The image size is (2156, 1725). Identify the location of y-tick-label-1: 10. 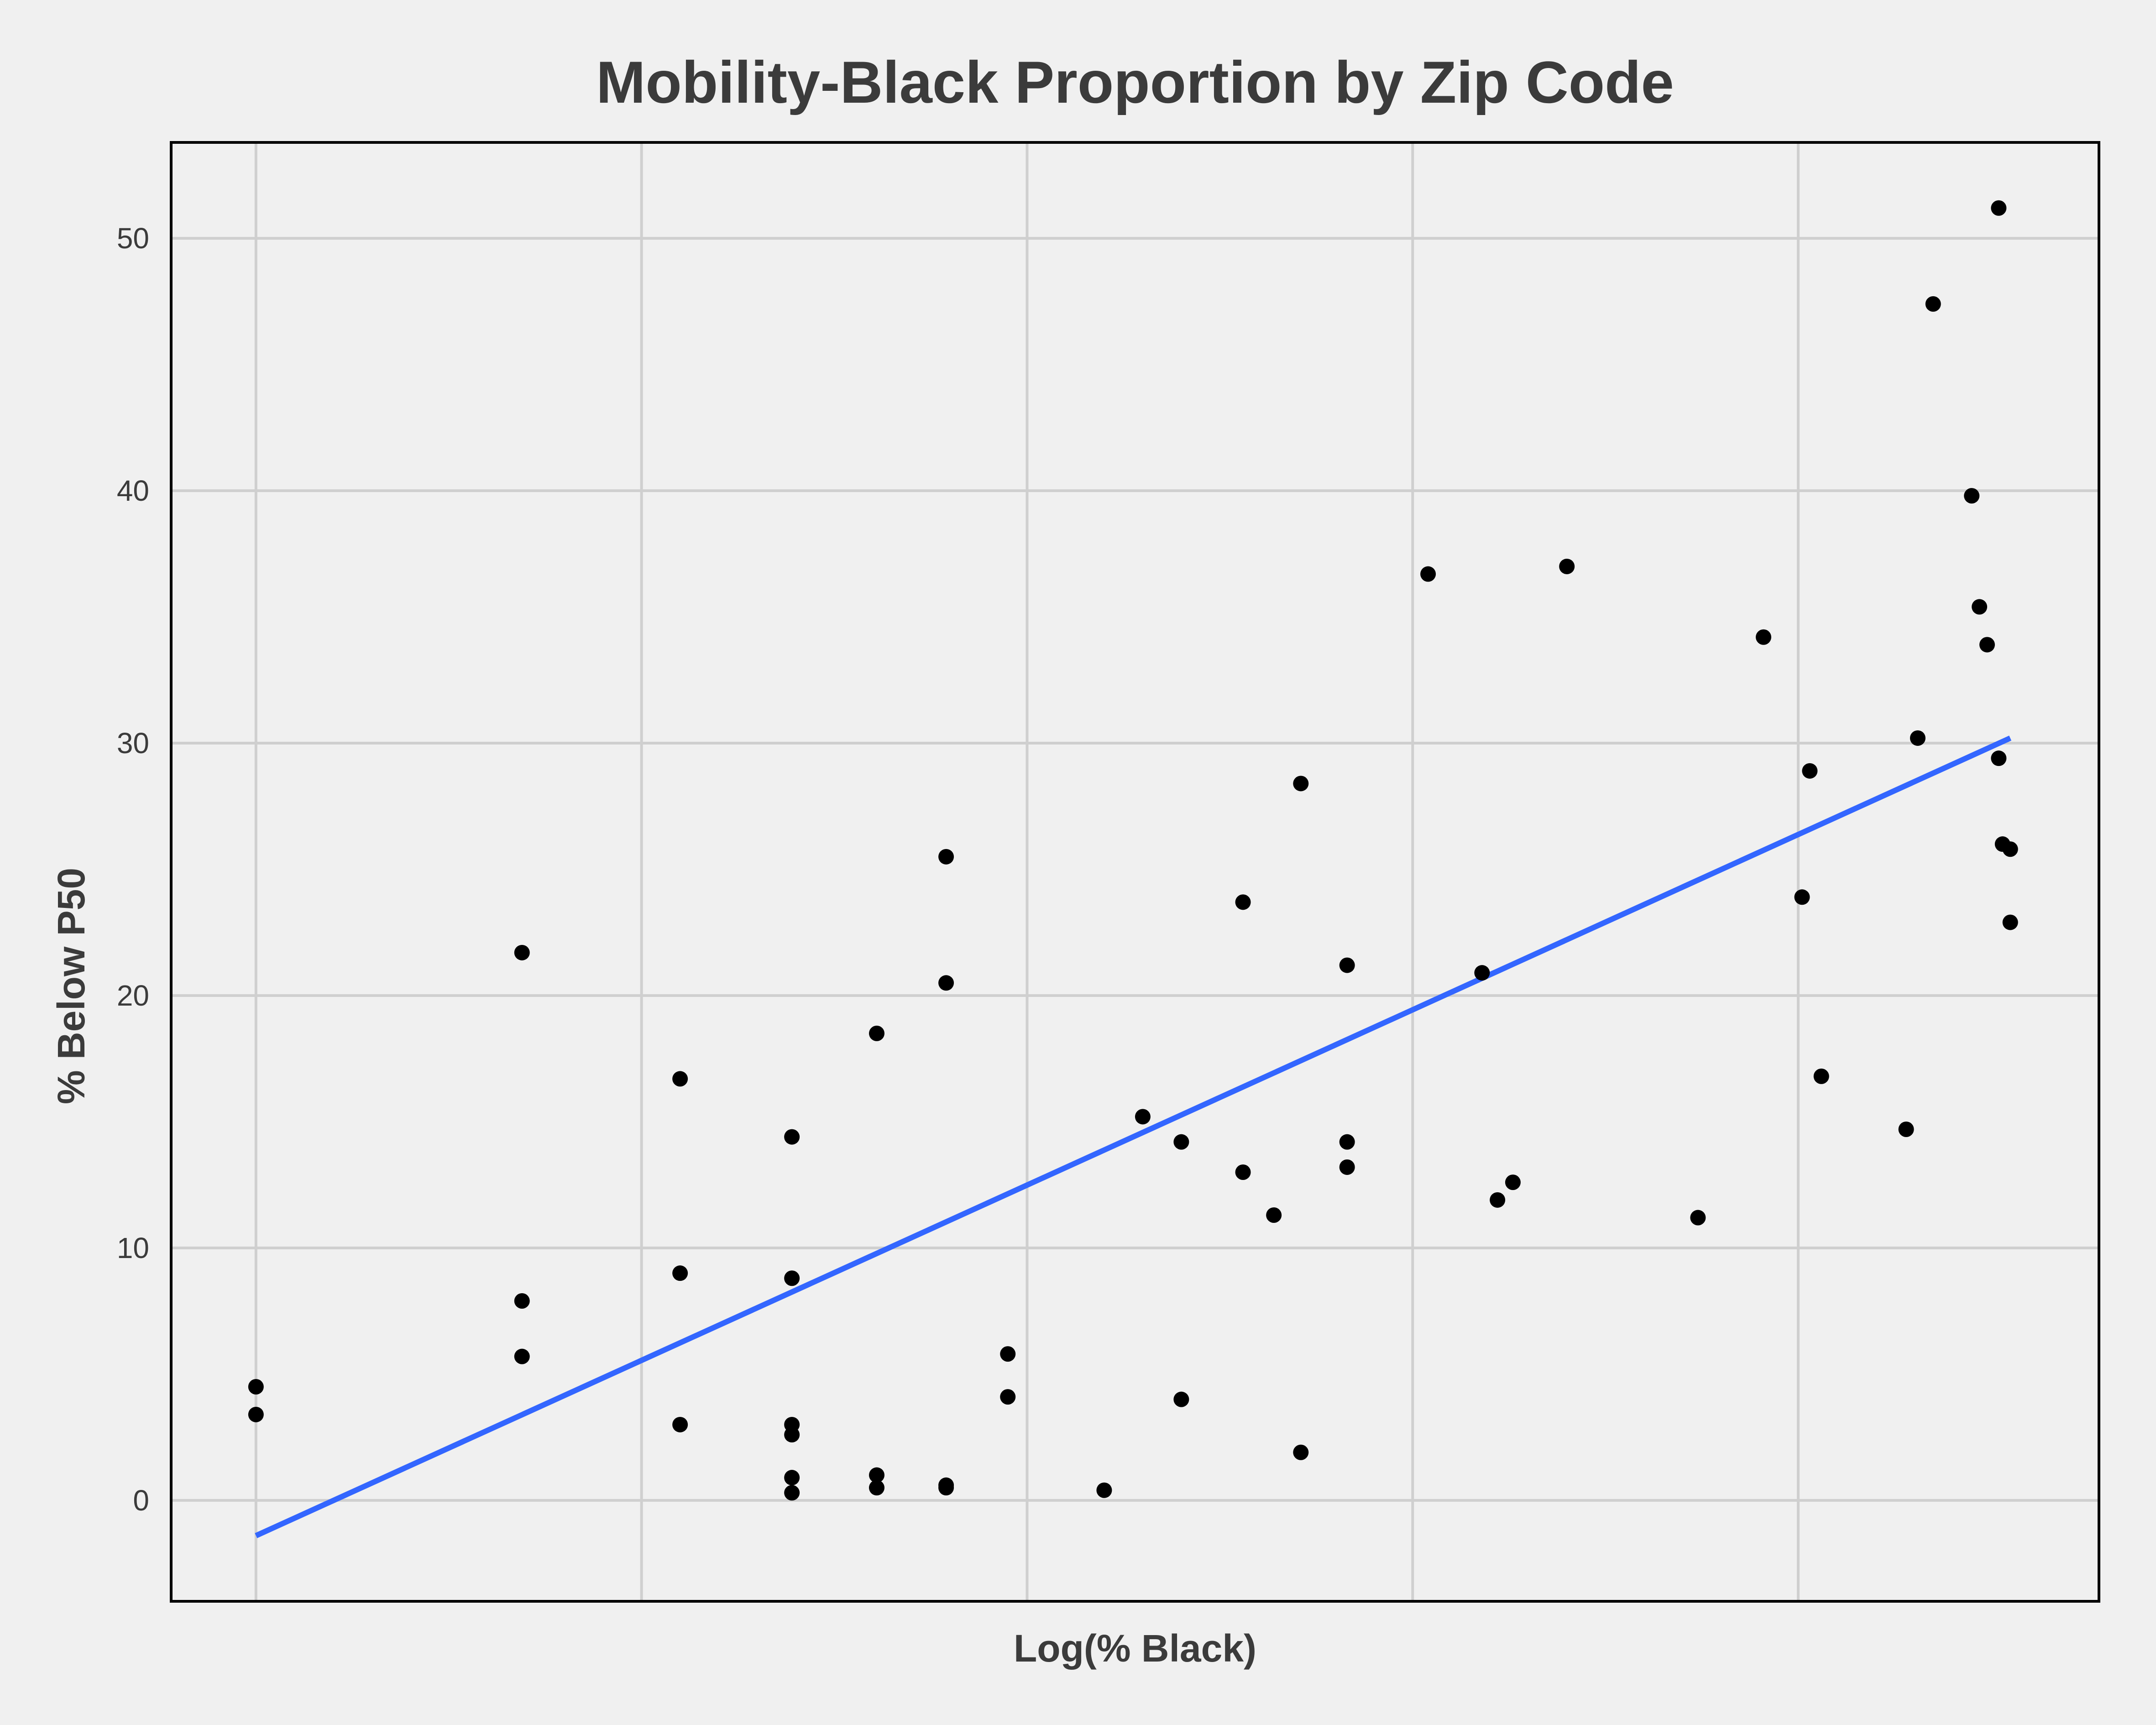
(133, 1248).